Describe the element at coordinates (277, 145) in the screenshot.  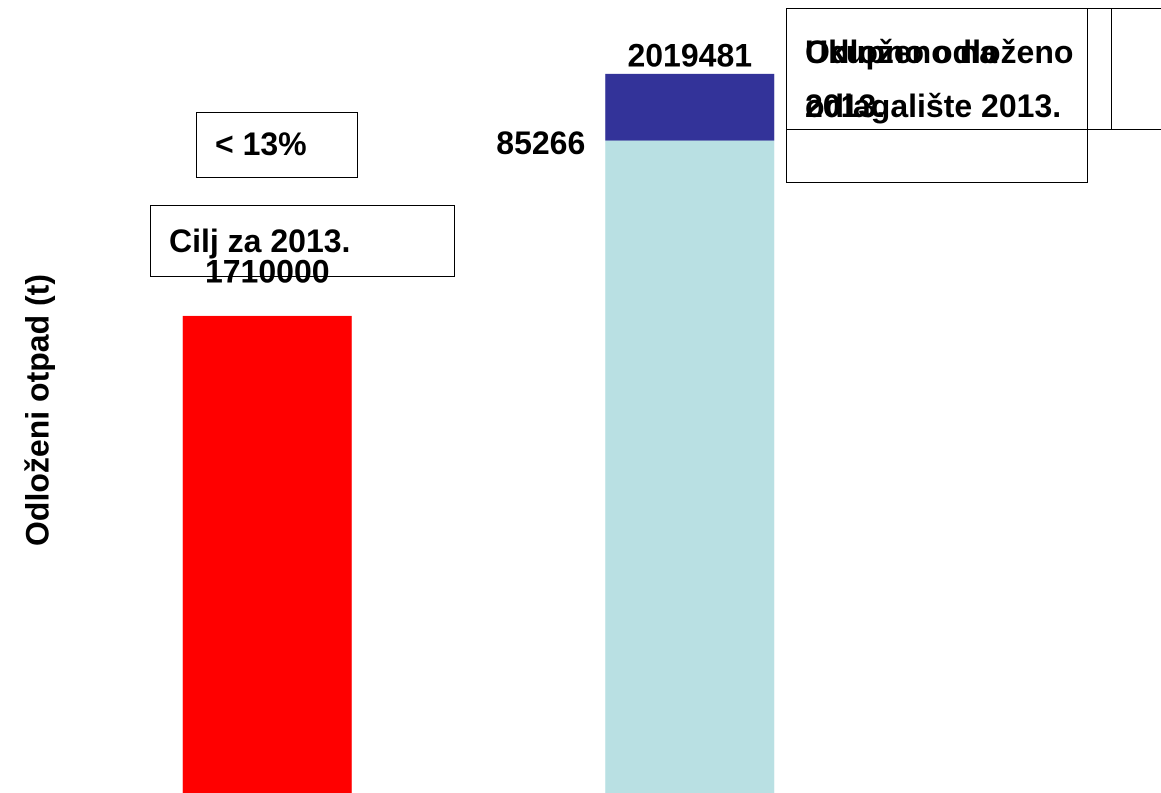
I see `annotation-box: < 13%` at that location.